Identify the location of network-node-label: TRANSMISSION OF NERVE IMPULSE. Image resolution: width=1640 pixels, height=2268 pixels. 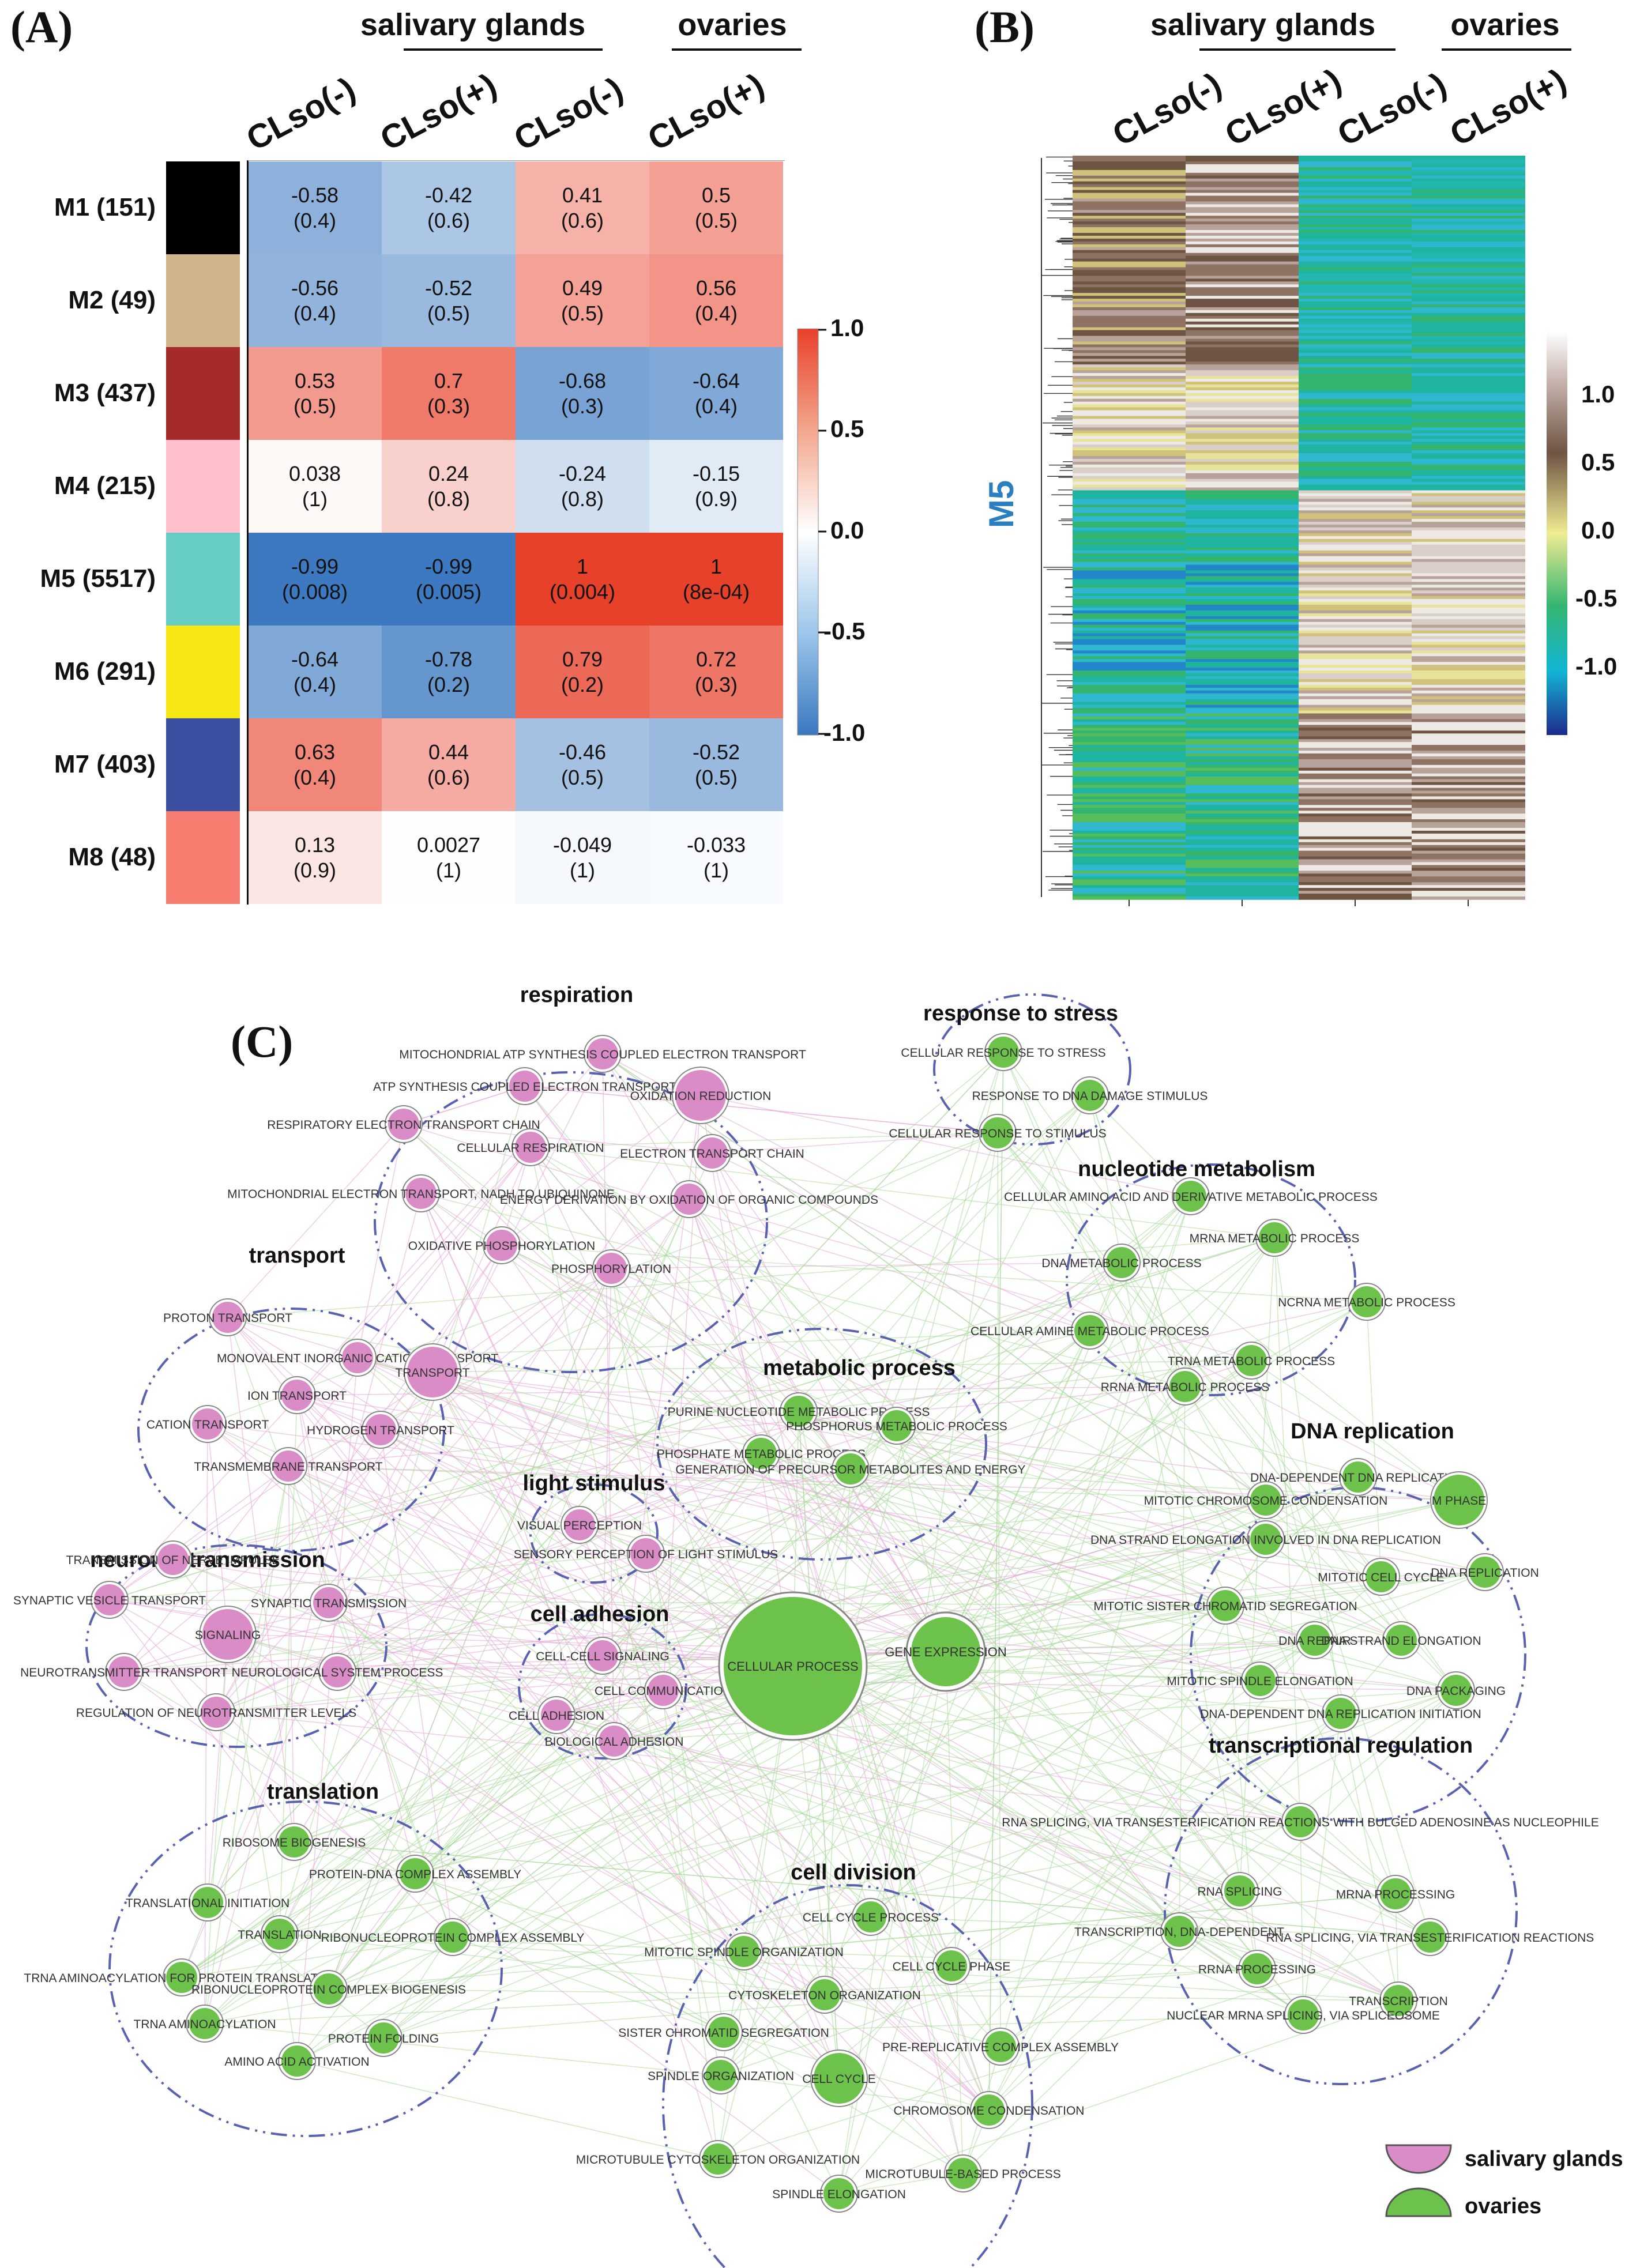
(173, 1560).